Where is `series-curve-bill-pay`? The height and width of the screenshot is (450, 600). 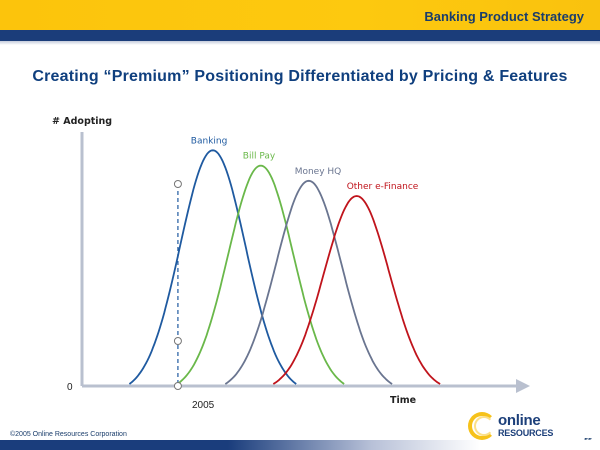
series-curve-bill-pay is located at coordinates (260, 274).